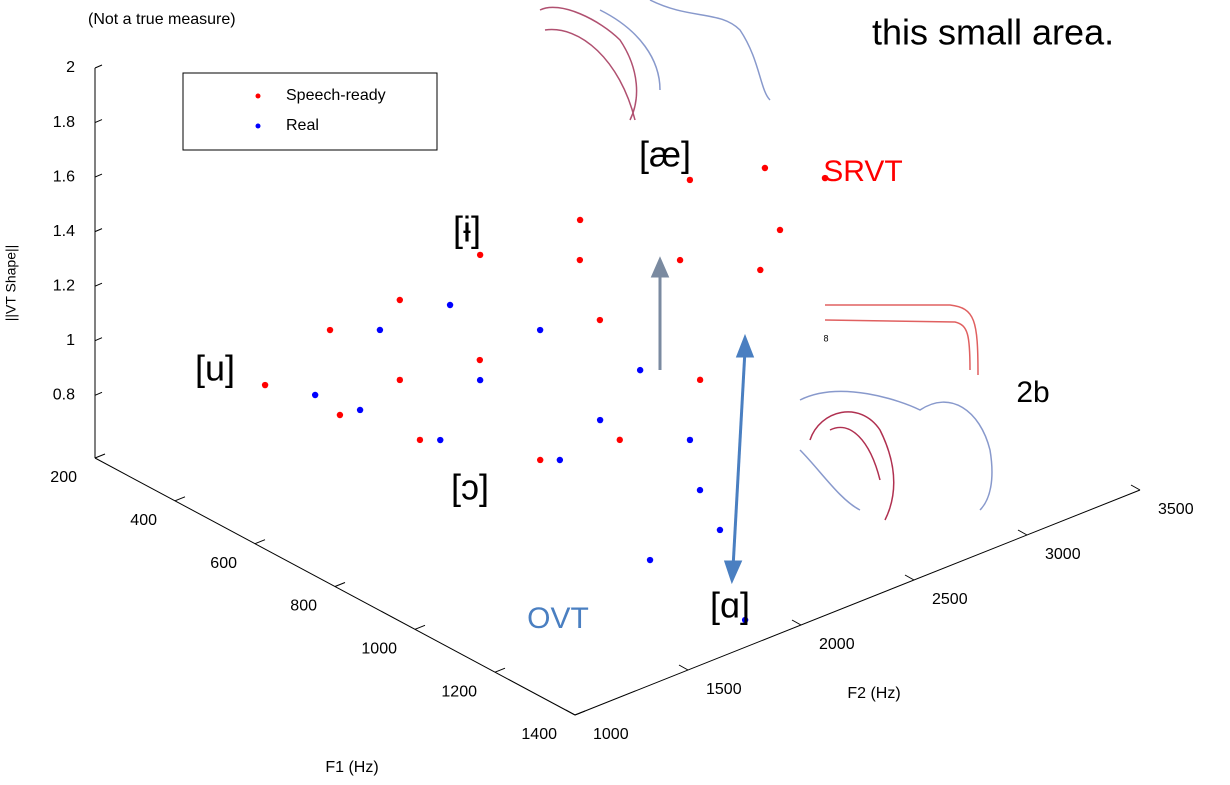  I want to click on legend: Speech-ready Real, so click(310, 111).